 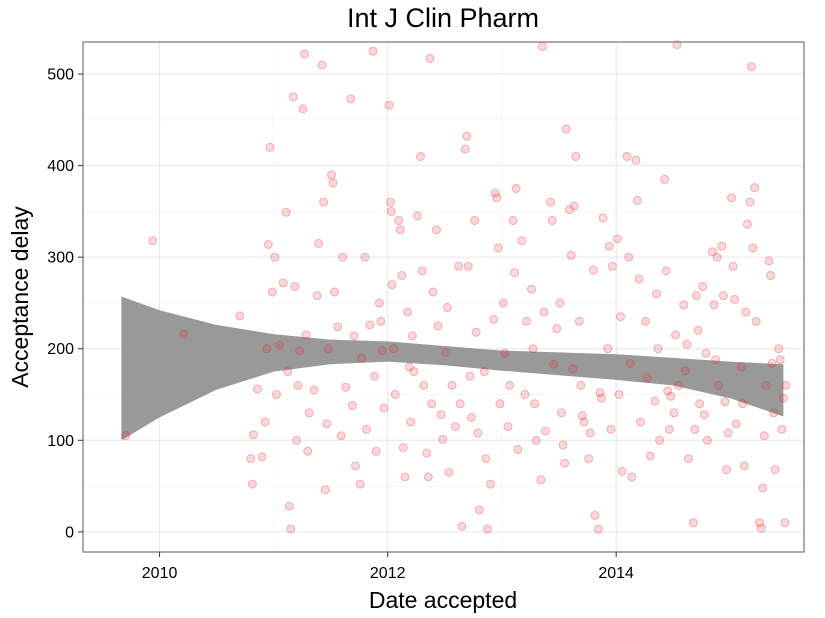 What do you see at coordinates (60, 166) in the screenshot?
I see `y-tick-label: 400` at bounding box center [60, 166].